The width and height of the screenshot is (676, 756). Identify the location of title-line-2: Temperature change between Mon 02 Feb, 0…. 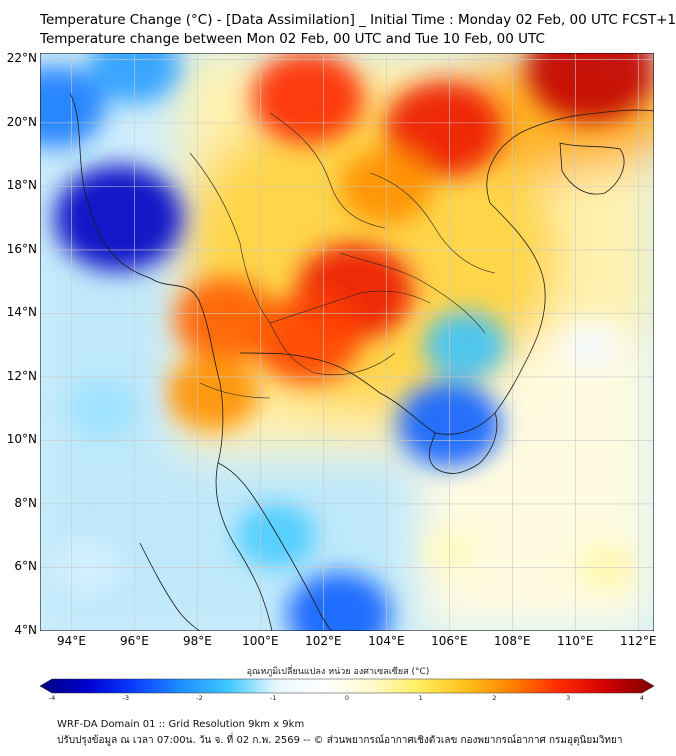
(292, 39).